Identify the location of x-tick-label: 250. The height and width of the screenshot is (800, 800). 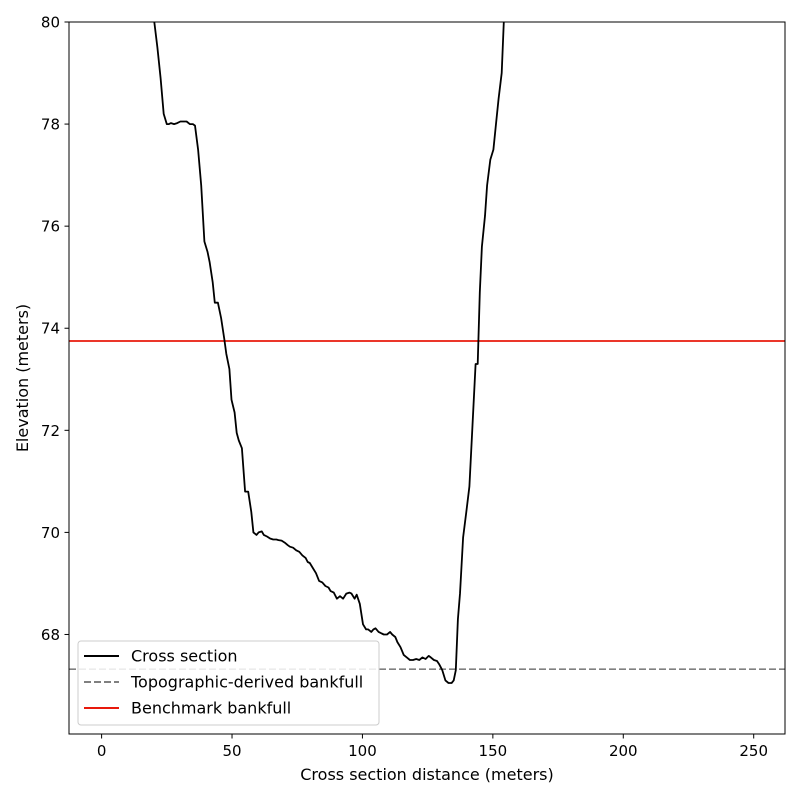
(753, 751).